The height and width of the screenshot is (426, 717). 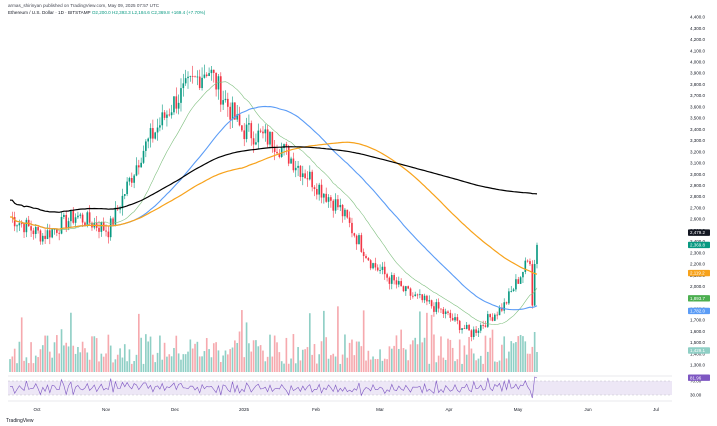 What do you see at coordinates (130, 12) in the screenshot?
I see `ohlc-values: O2,200.0 H2,393.3 L2,184.6 C2,369.8` at bounding box center [130, 12].